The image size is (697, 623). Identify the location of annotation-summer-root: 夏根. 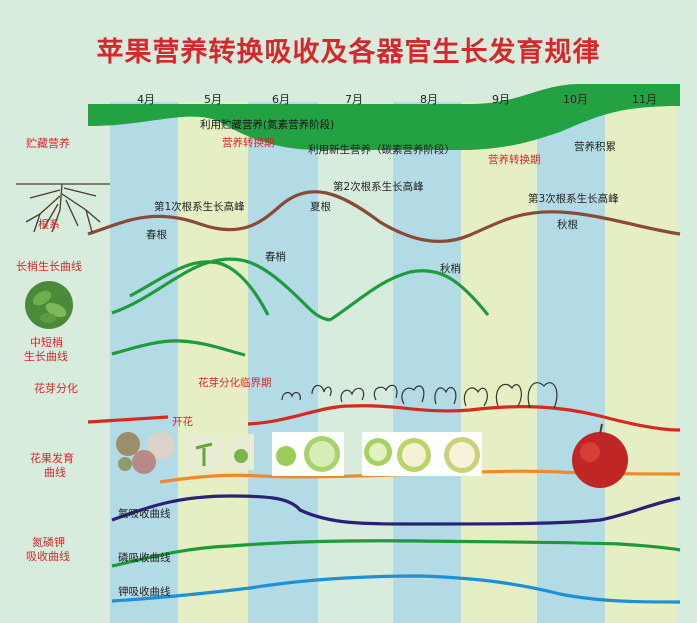
(320, 207).